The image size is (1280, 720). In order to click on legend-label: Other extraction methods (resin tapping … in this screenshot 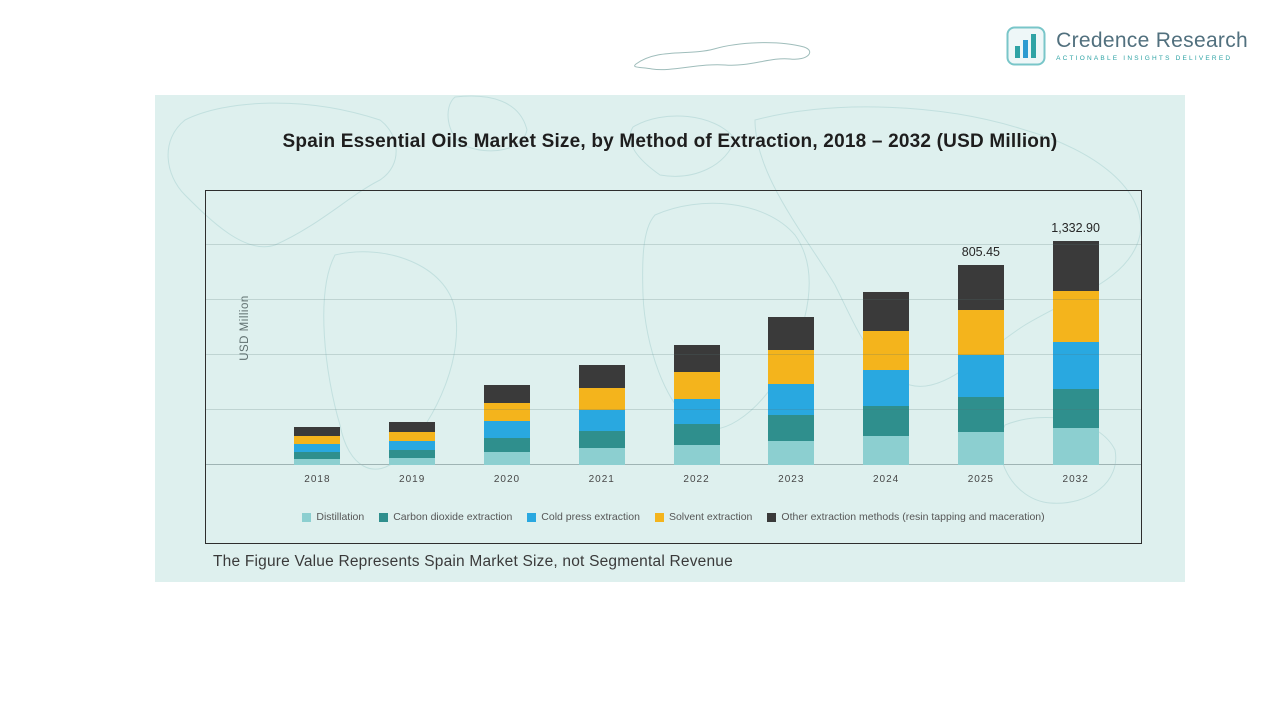, I will do `click(913, 517)`.